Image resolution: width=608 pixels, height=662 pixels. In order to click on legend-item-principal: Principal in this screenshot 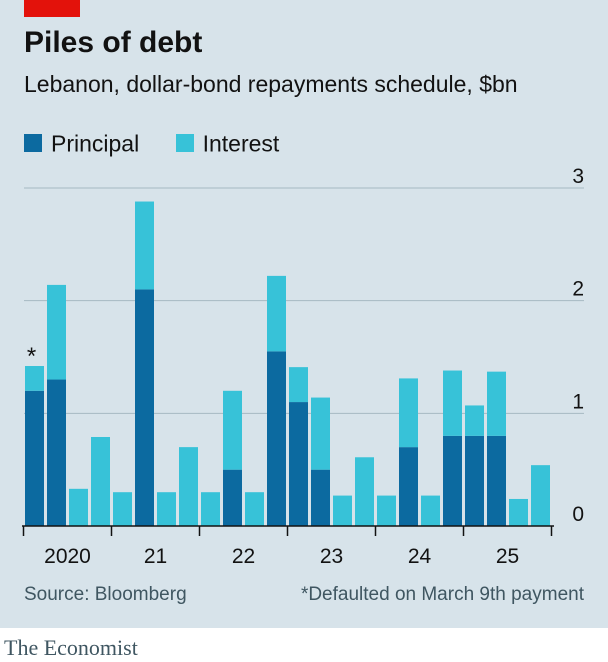, I will do `click(81, 143)`.